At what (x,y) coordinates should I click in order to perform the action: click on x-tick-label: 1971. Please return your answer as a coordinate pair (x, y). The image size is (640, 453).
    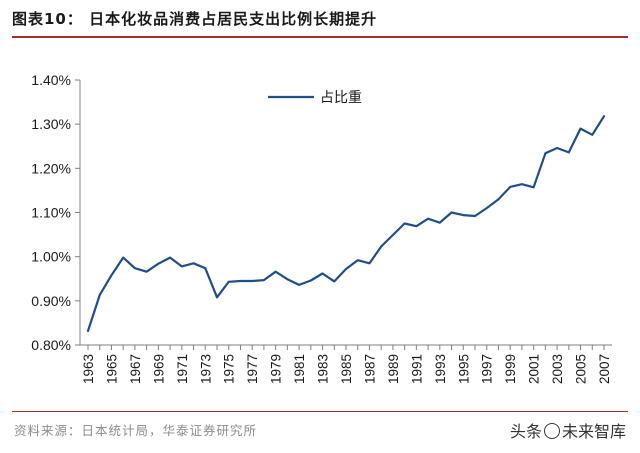
    Looking at the image, I should click on (182, 369).